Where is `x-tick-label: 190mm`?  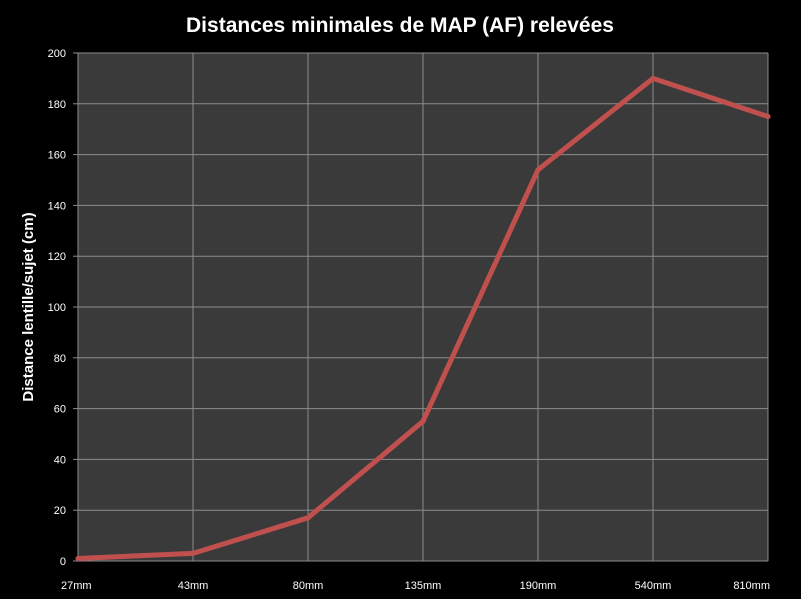
x-tick-label: 190mm is located at coordinates (538, 586).